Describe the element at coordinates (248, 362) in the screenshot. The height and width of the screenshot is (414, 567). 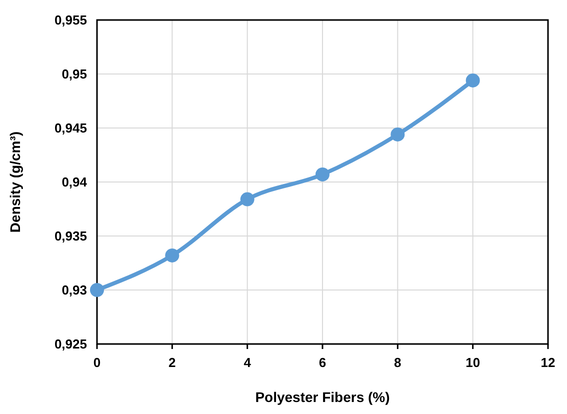
I see `x-tick-label: 4` at that location.